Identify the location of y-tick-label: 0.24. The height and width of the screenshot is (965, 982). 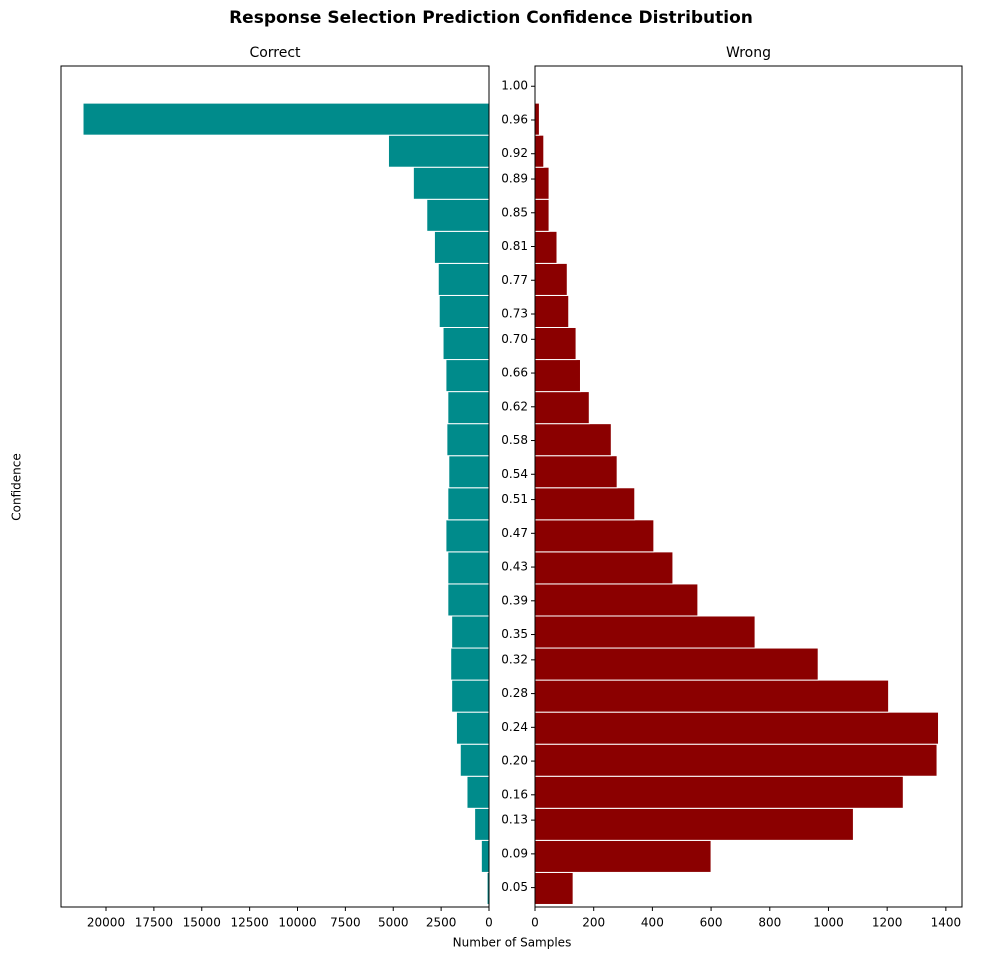
(514, 727).